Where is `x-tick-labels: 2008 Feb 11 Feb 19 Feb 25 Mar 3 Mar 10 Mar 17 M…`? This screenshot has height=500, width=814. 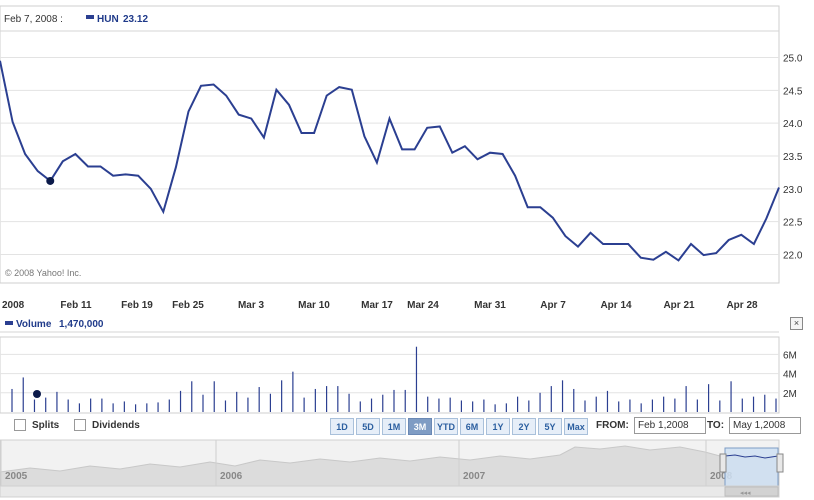 x-tick-labels: 2008 Feb 11 Feb 19 Feb 25 Mar 3 Mar 10 Mar 17 M… is located at coordinates (380, 305).